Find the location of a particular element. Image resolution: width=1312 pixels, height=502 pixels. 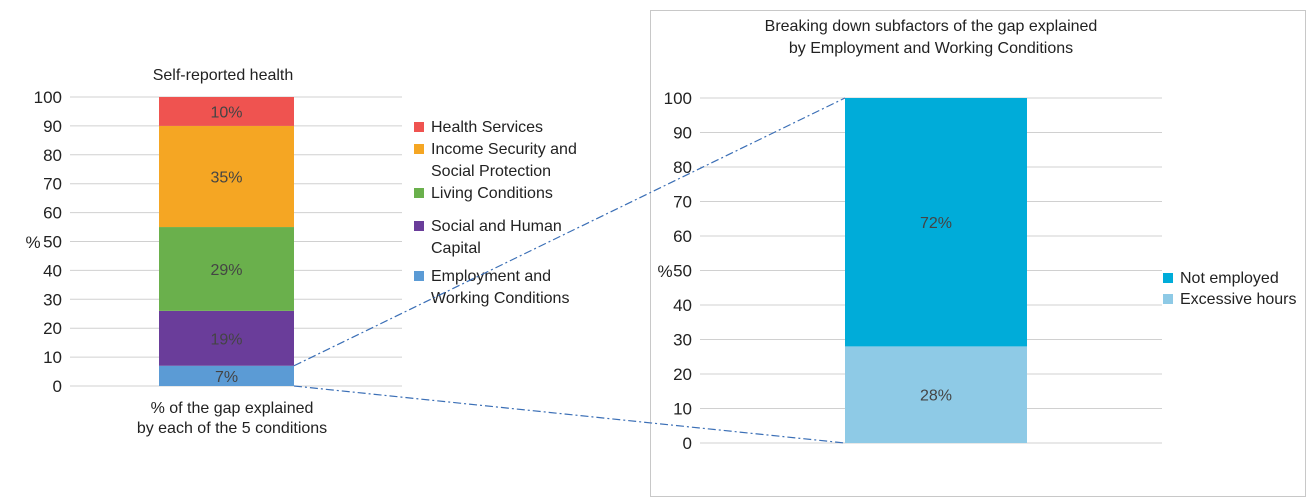

chart-title: Self-reported health is located at coordinates (223, 75).